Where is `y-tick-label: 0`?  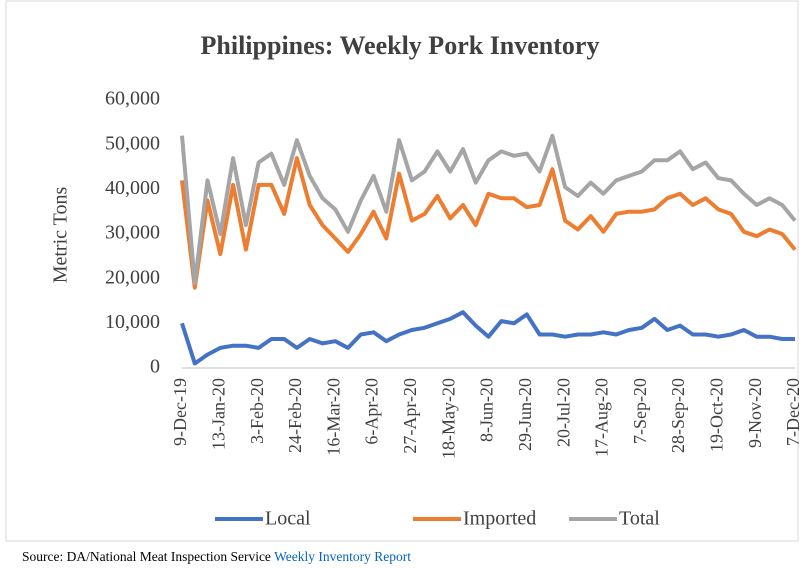
y-tick-label: 0 is located at coordinates (155, 367).